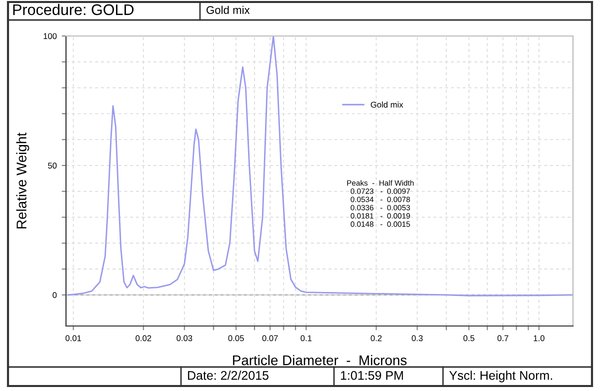  Describe the element at coordinates (144, 338) in the screenshot. I see `x-tick-label: 0.02` at that location.